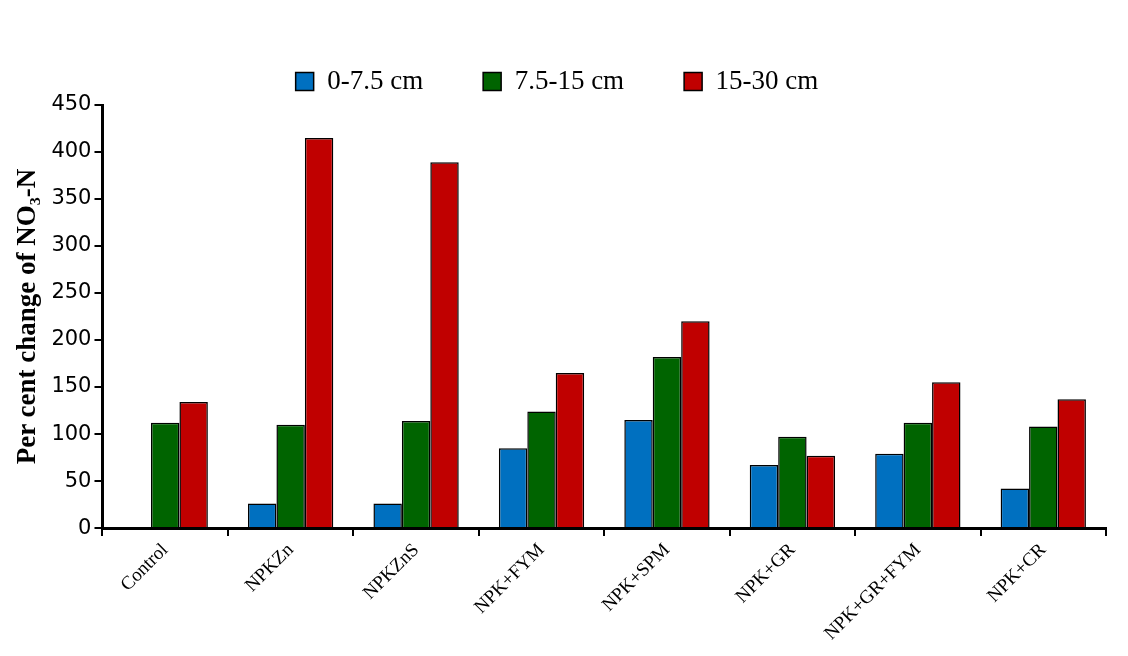 The height and width of the screenshot is (656, 1128). What do you see at coordinates (71, 150) in the screenshot?
I see `y-tick-label: 400` at bounding box center [71, 150].